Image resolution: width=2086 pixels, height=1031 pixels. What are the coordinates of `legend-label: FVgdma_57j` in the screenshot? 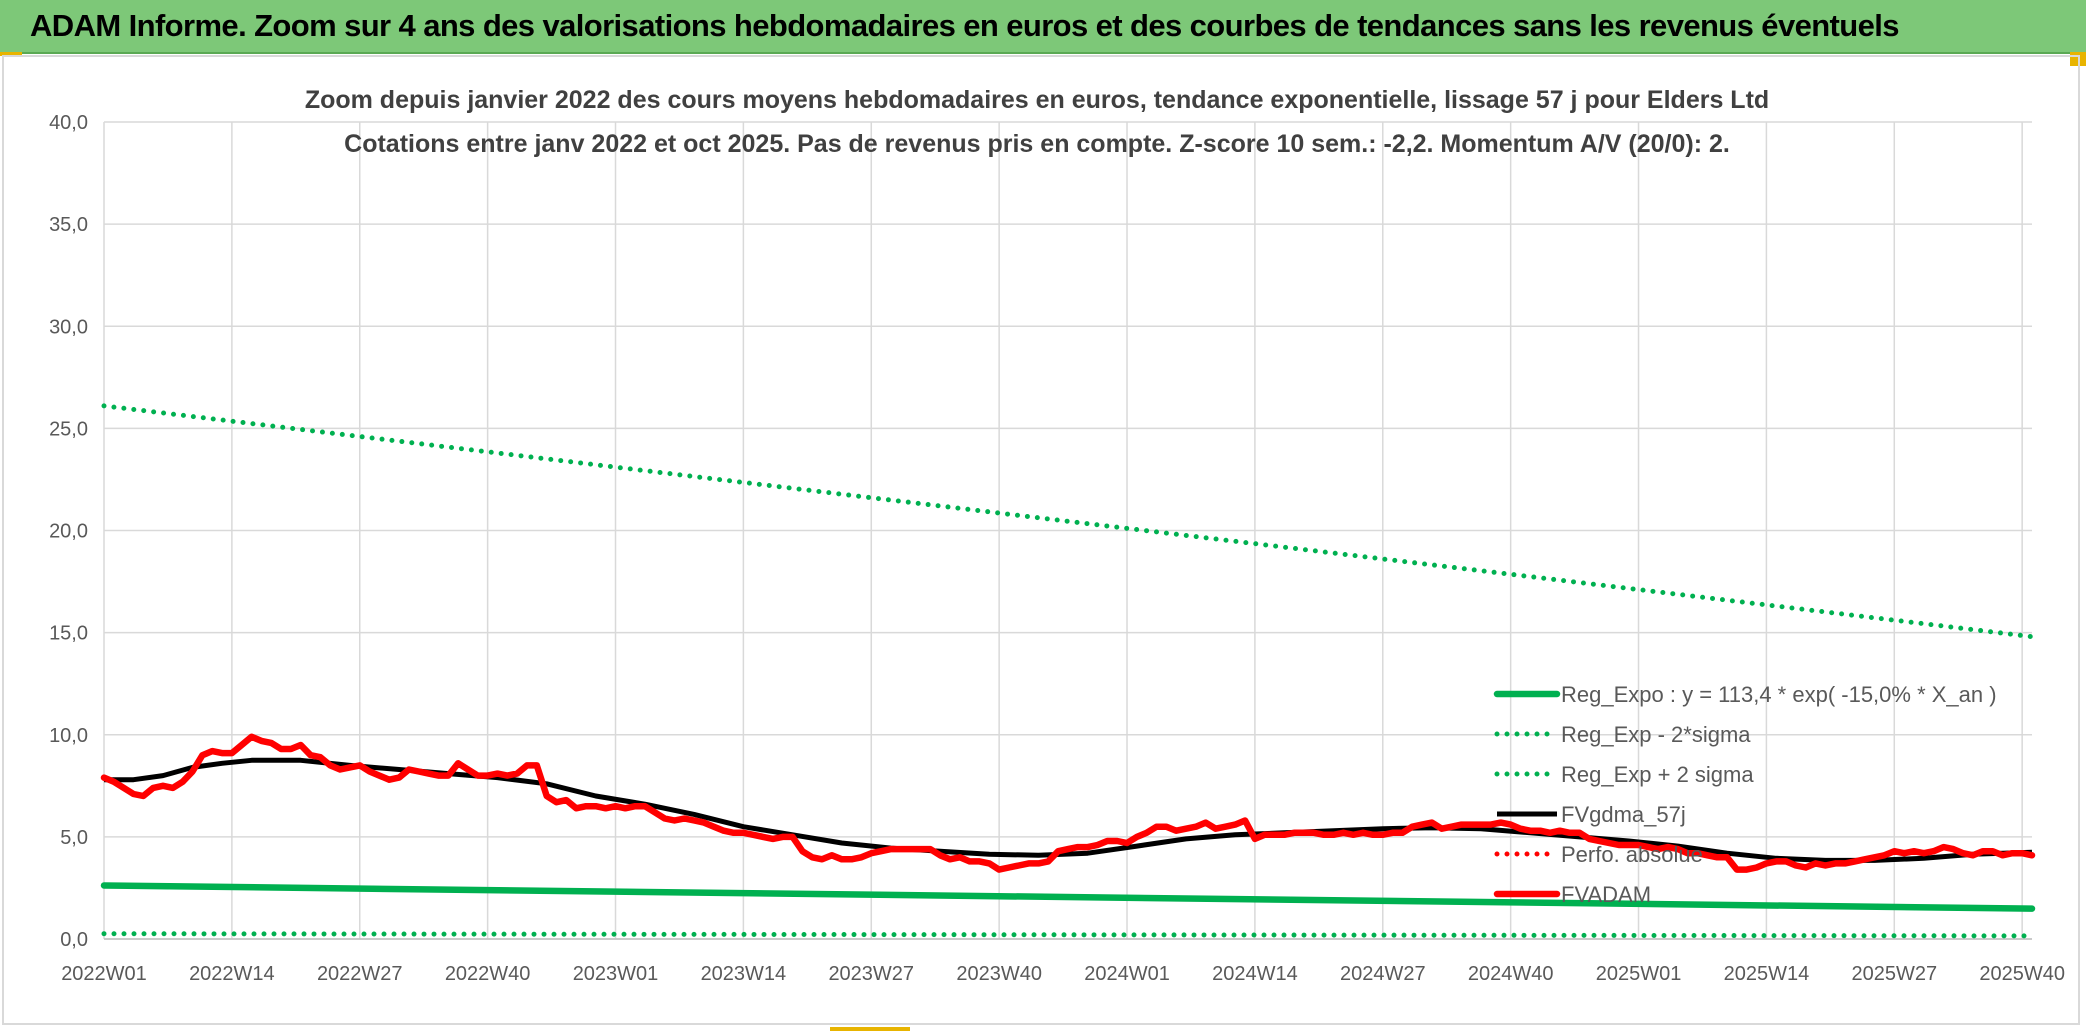 It's located at (1623, 814).